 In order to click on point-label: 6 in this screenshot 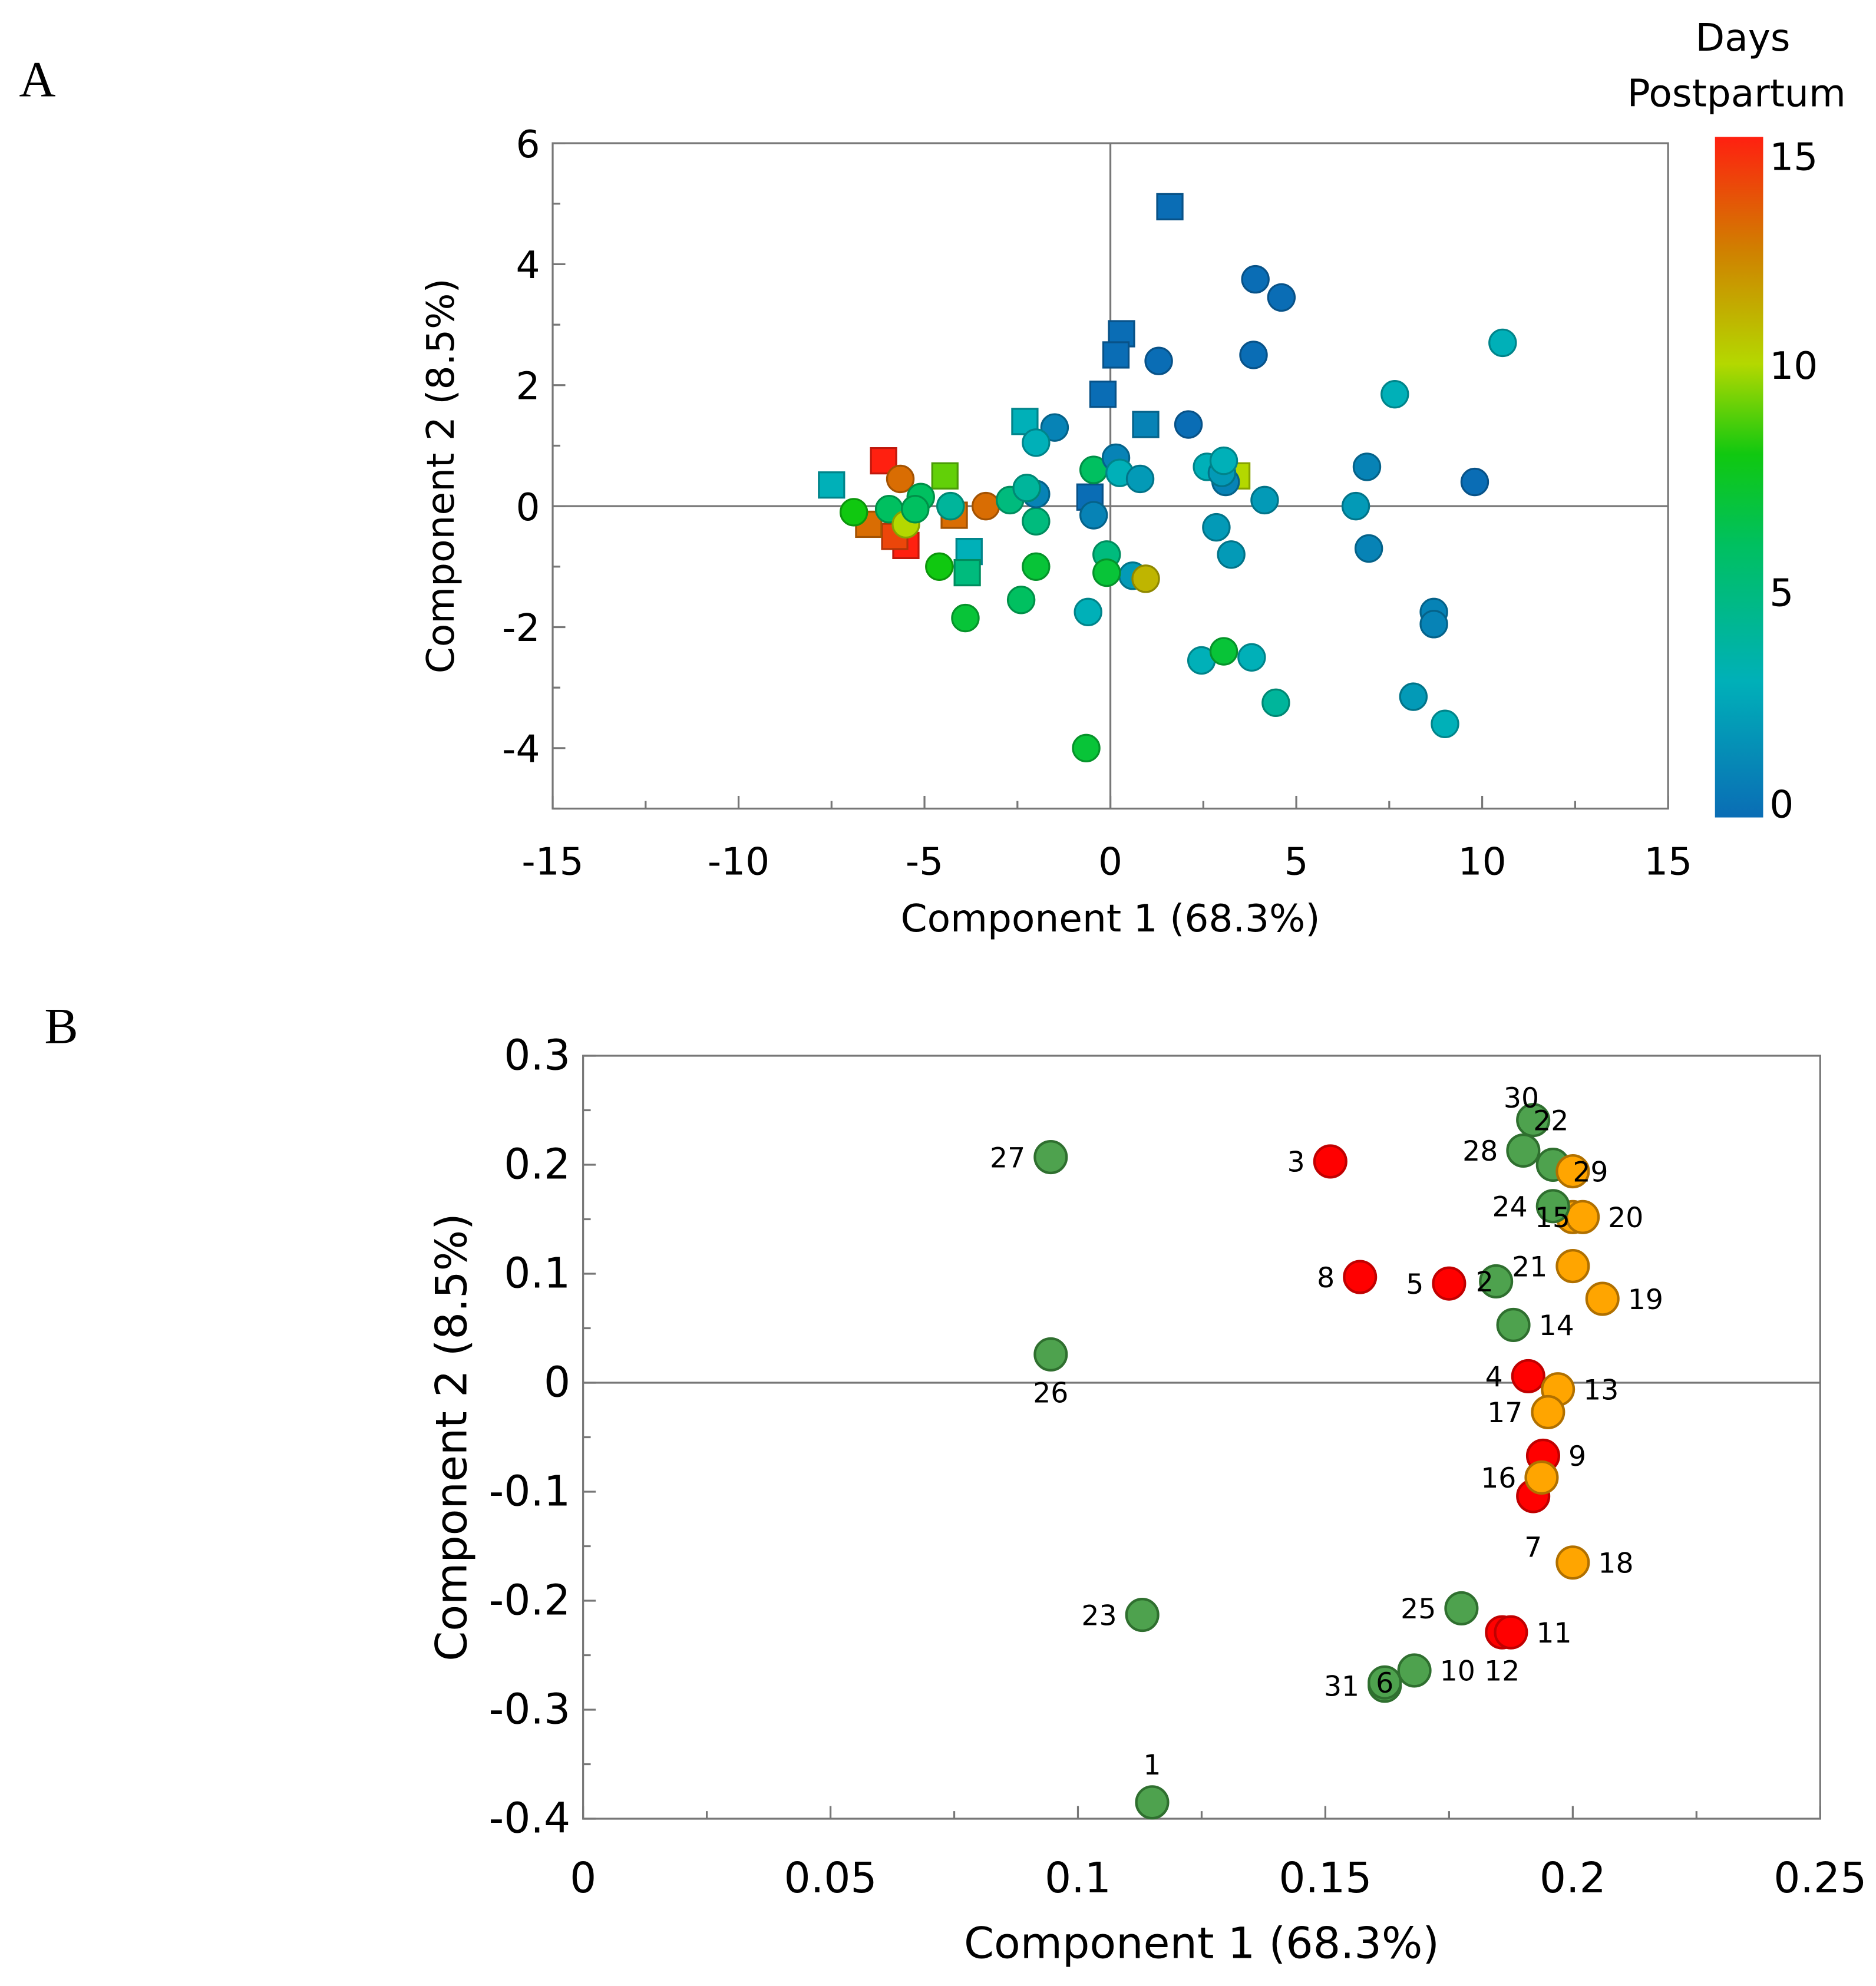, I will do `click(1384, 1684)`.